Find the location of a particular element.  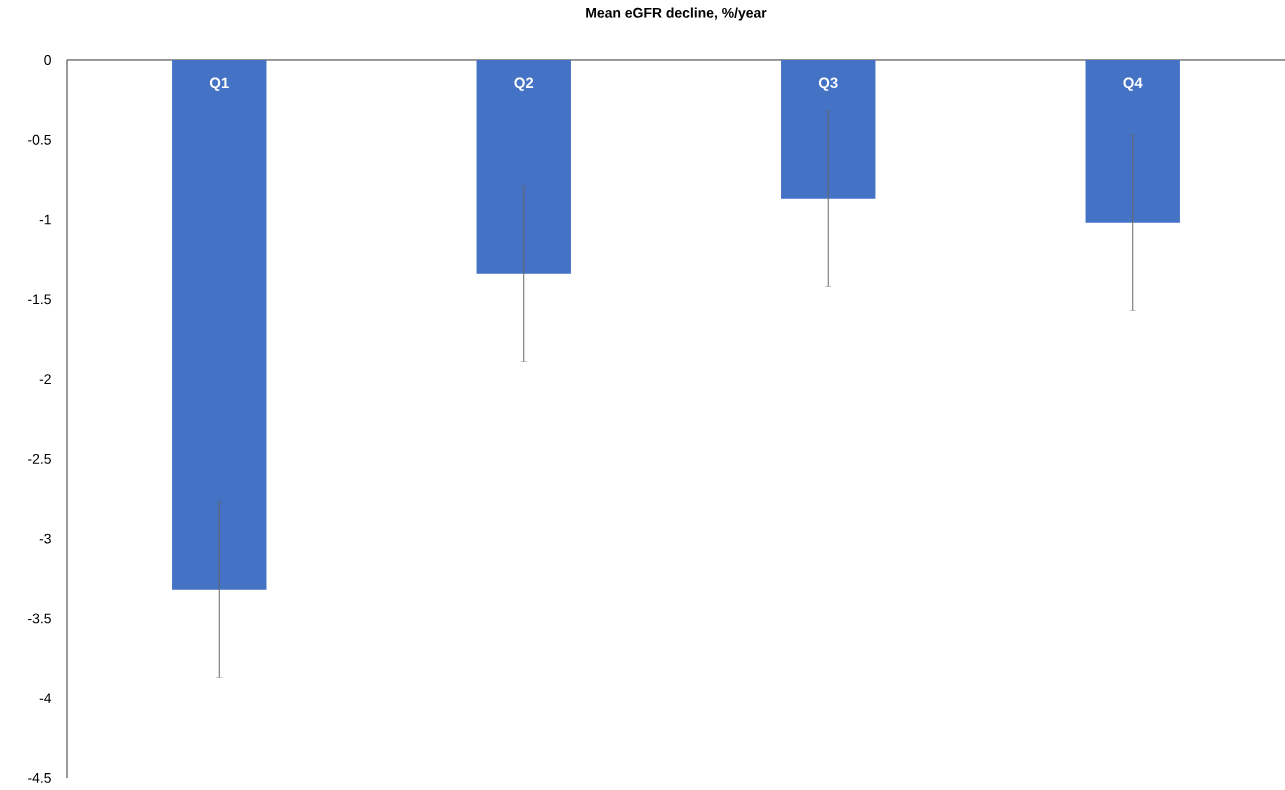

y-tick-label: -2 is located at coordinates (45, 379).